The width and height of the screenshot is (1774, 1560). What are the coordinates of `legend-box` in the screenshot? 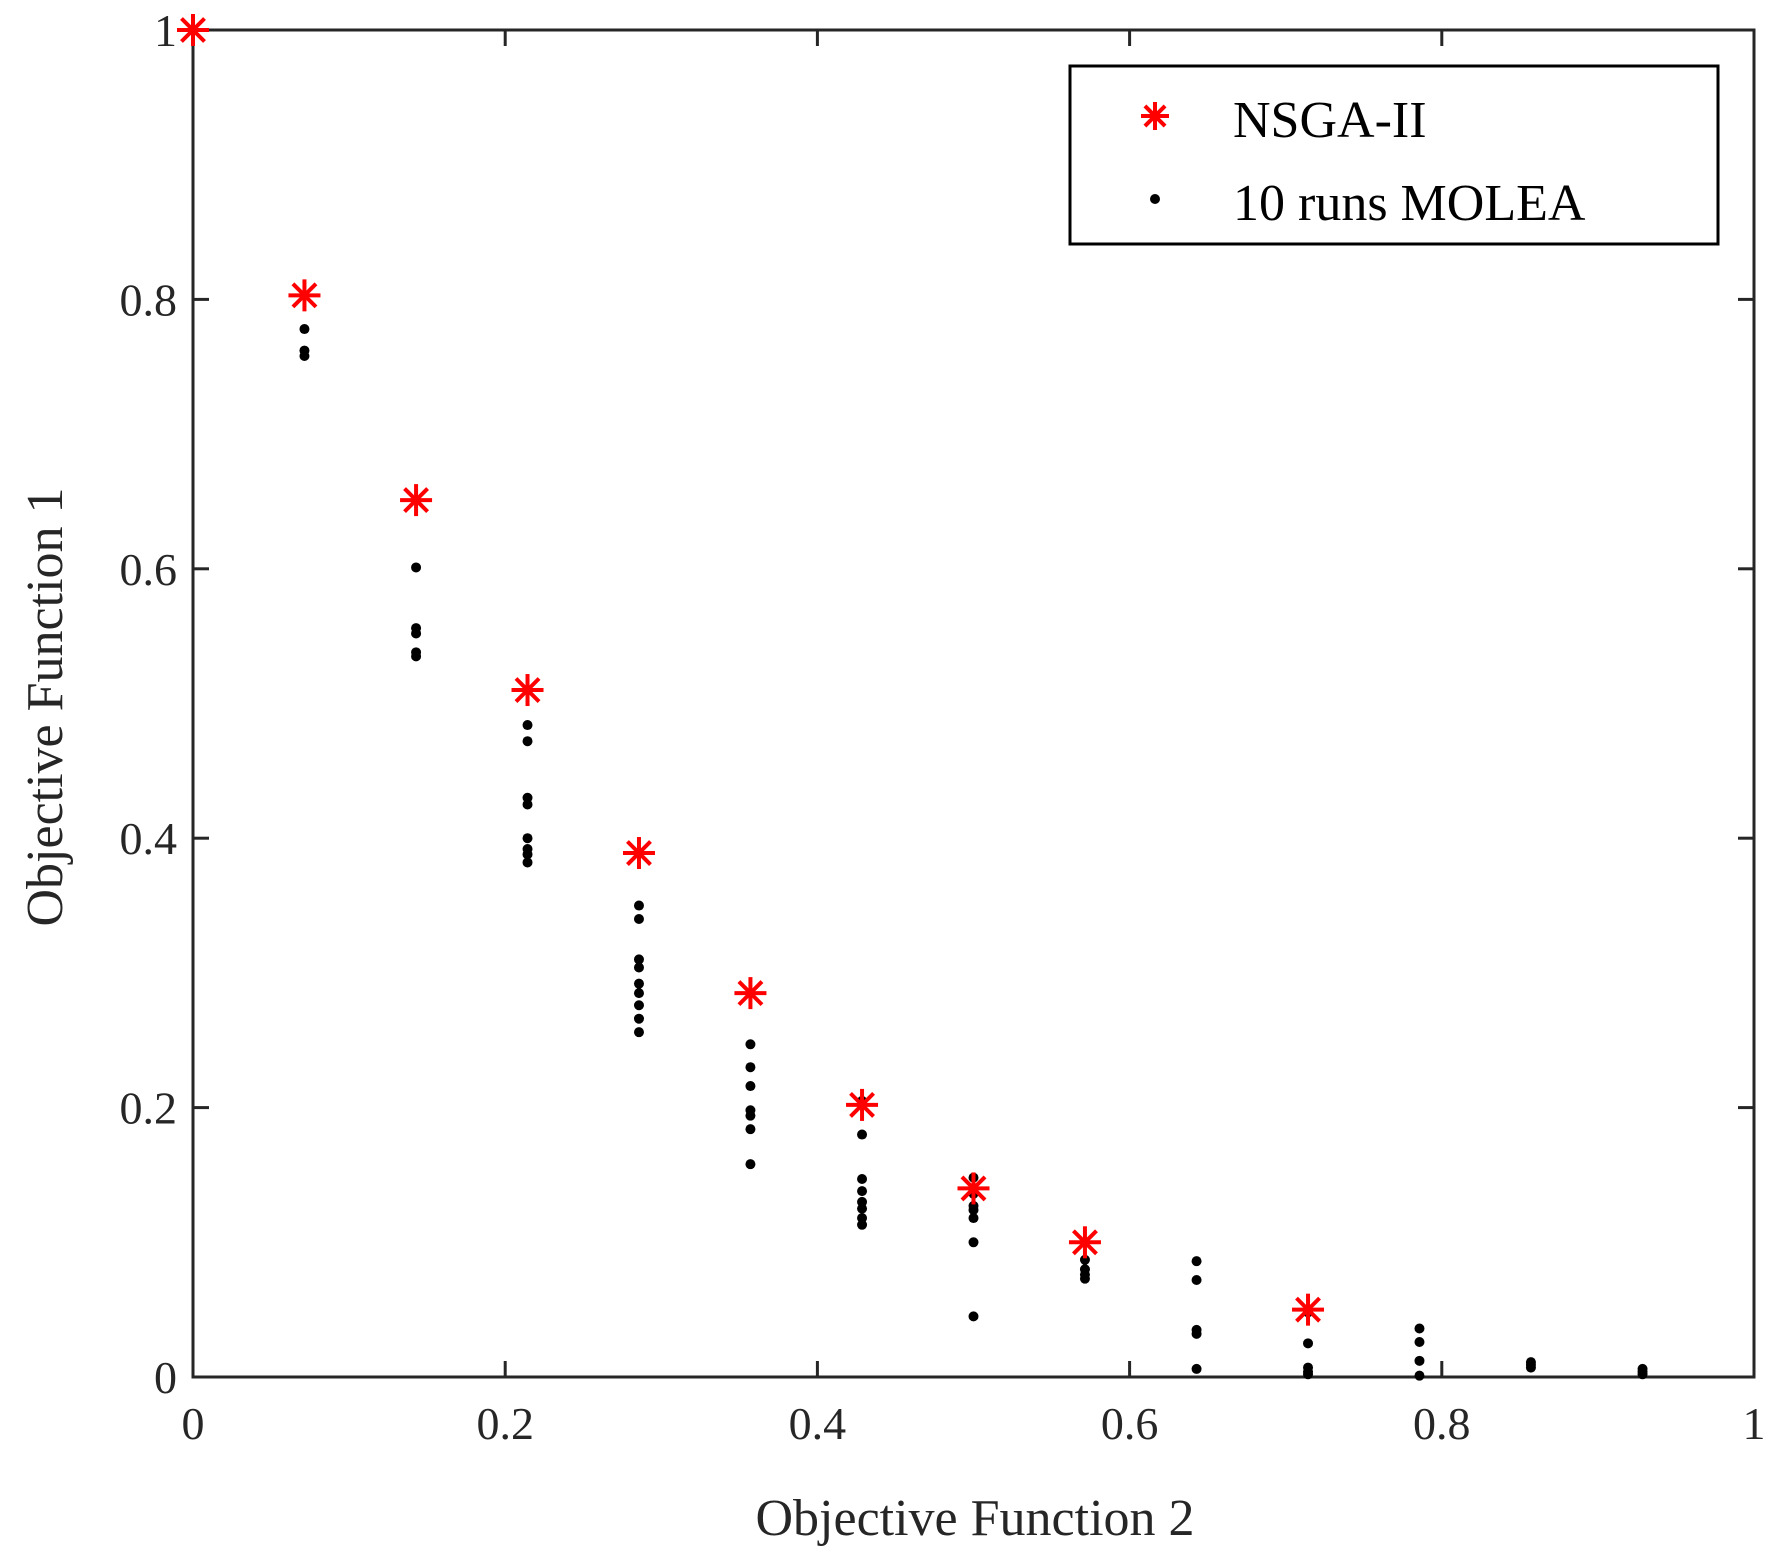 It's located at (1394, 155).